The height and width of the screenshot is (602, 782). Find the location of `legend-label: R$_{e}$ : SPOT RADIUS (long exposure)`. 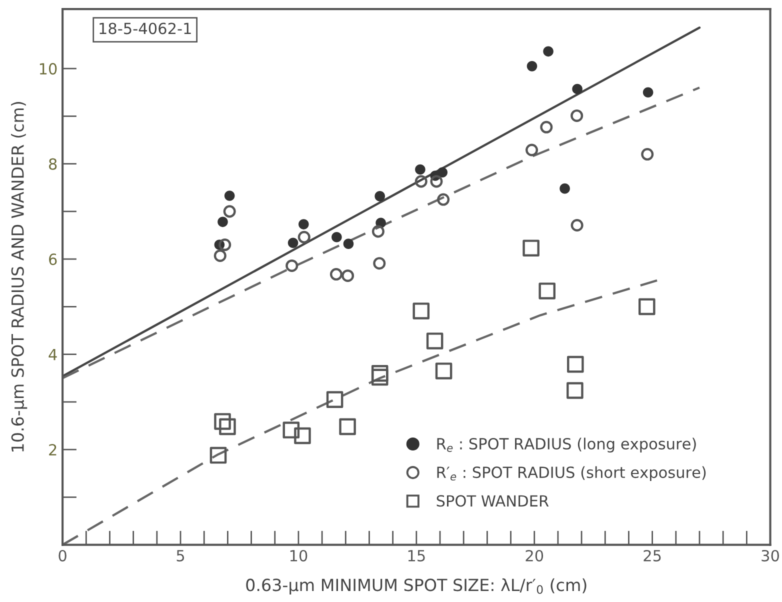

legend-label: R$_{e}$ : SPOT RADIUS (long exposure) is located at coordinates (566, 445).